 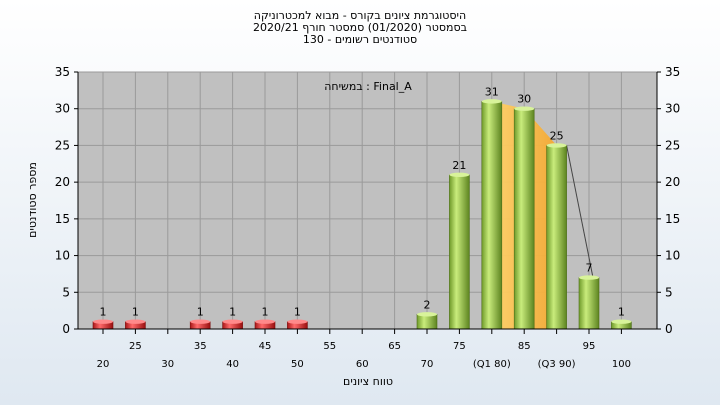 What do you see at coordinates (459, 165) in the screenshot?
I see `bar-value-label: 21` at bounding box center [459, 165].